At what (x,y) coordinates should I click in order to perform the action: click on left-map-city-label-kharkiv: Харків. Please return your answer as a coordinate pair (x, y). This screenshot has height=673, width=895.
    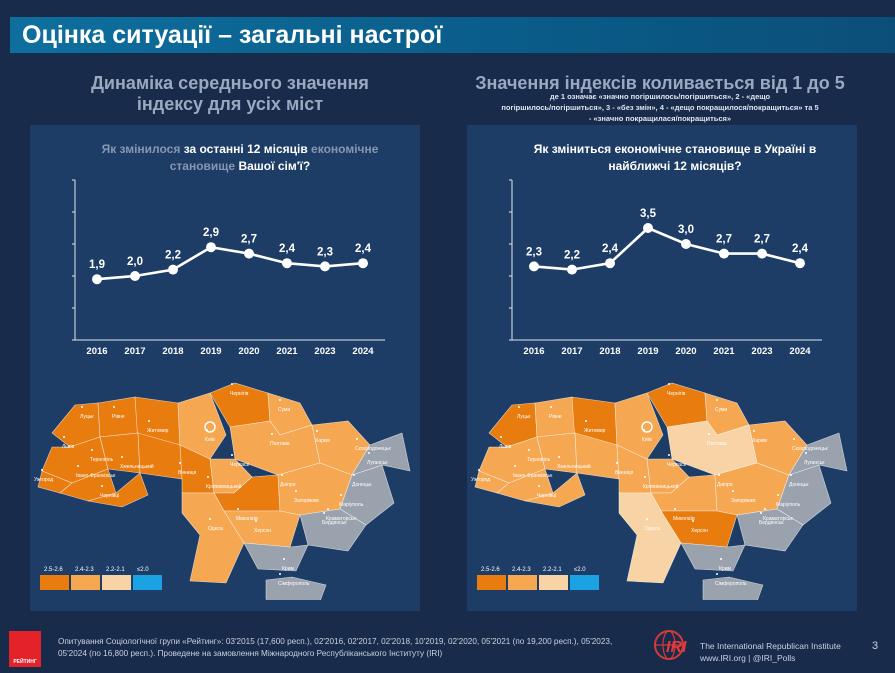
    Looking at the image, I should click on (322, 441).